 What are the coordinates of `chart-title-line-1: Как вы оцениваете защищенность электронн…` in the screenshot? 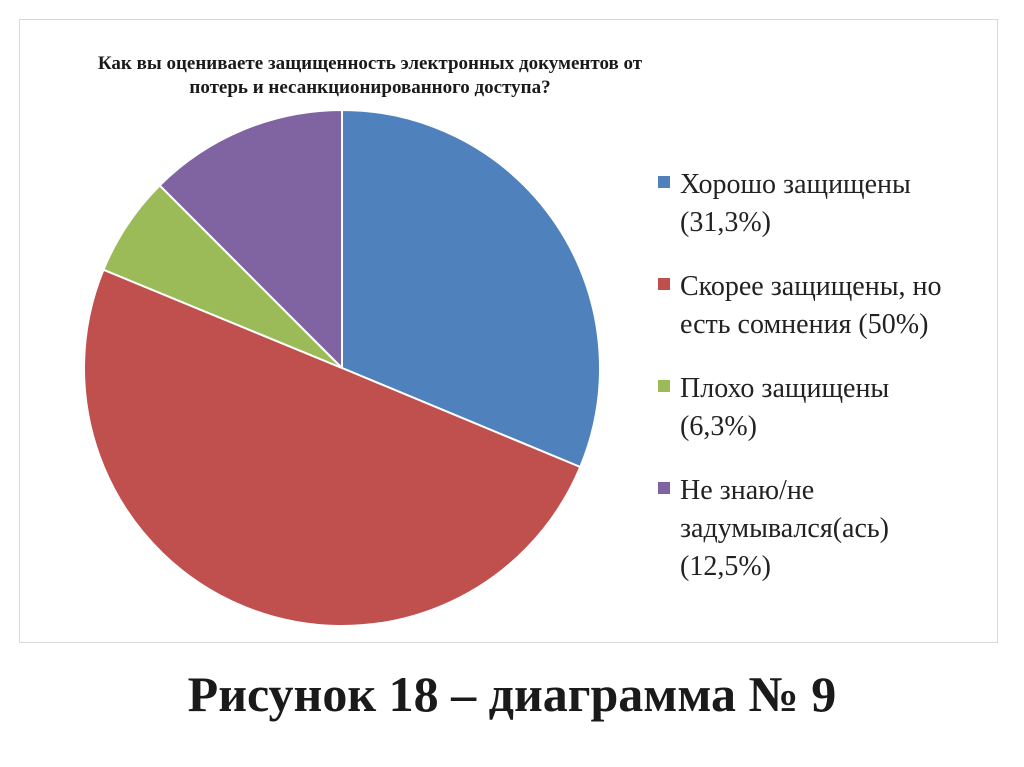 It's located at (370, 63).